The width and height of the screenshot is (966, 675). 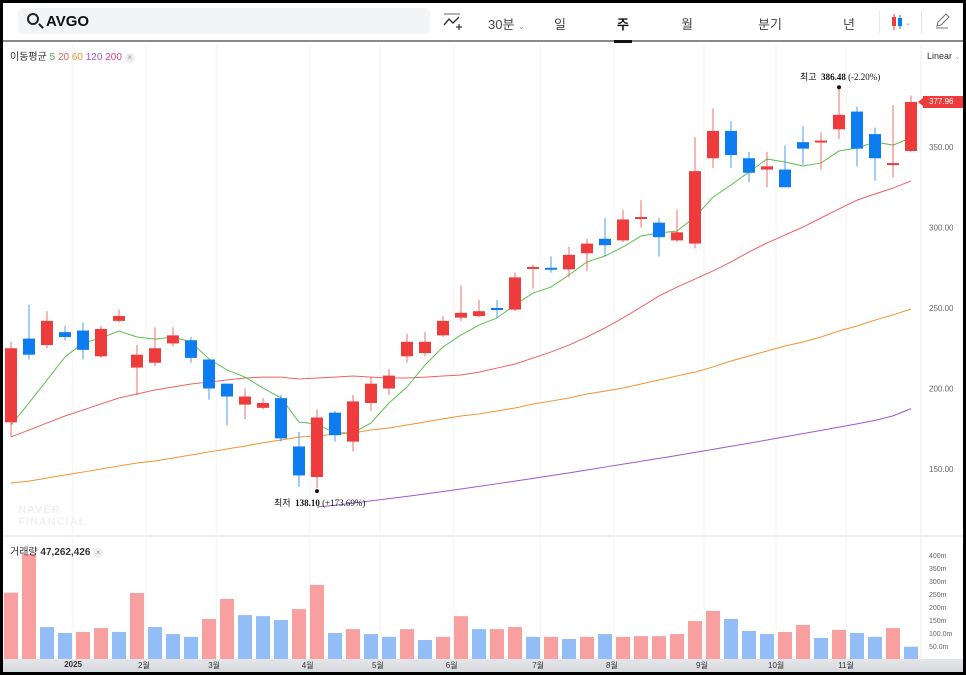 I want to click on current-price-tag: 377.96, so click(x=940, y=102).